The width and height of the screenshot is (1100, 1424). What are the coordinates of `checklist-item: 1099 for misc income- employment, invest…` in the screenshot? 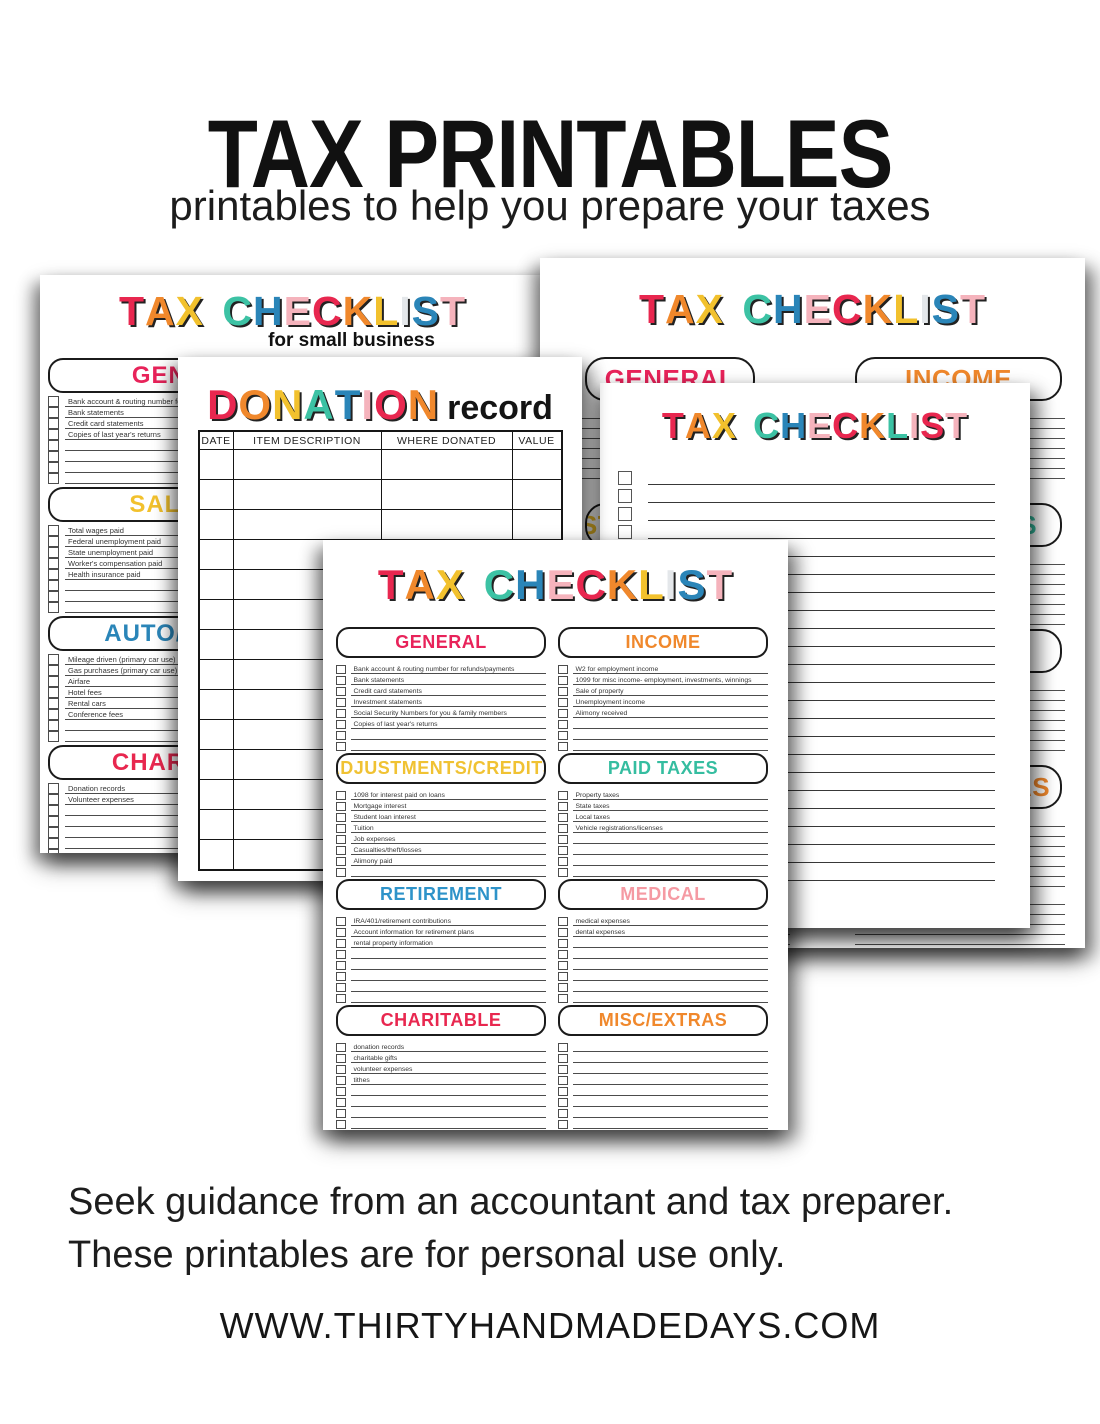 It's located at (663, 679).